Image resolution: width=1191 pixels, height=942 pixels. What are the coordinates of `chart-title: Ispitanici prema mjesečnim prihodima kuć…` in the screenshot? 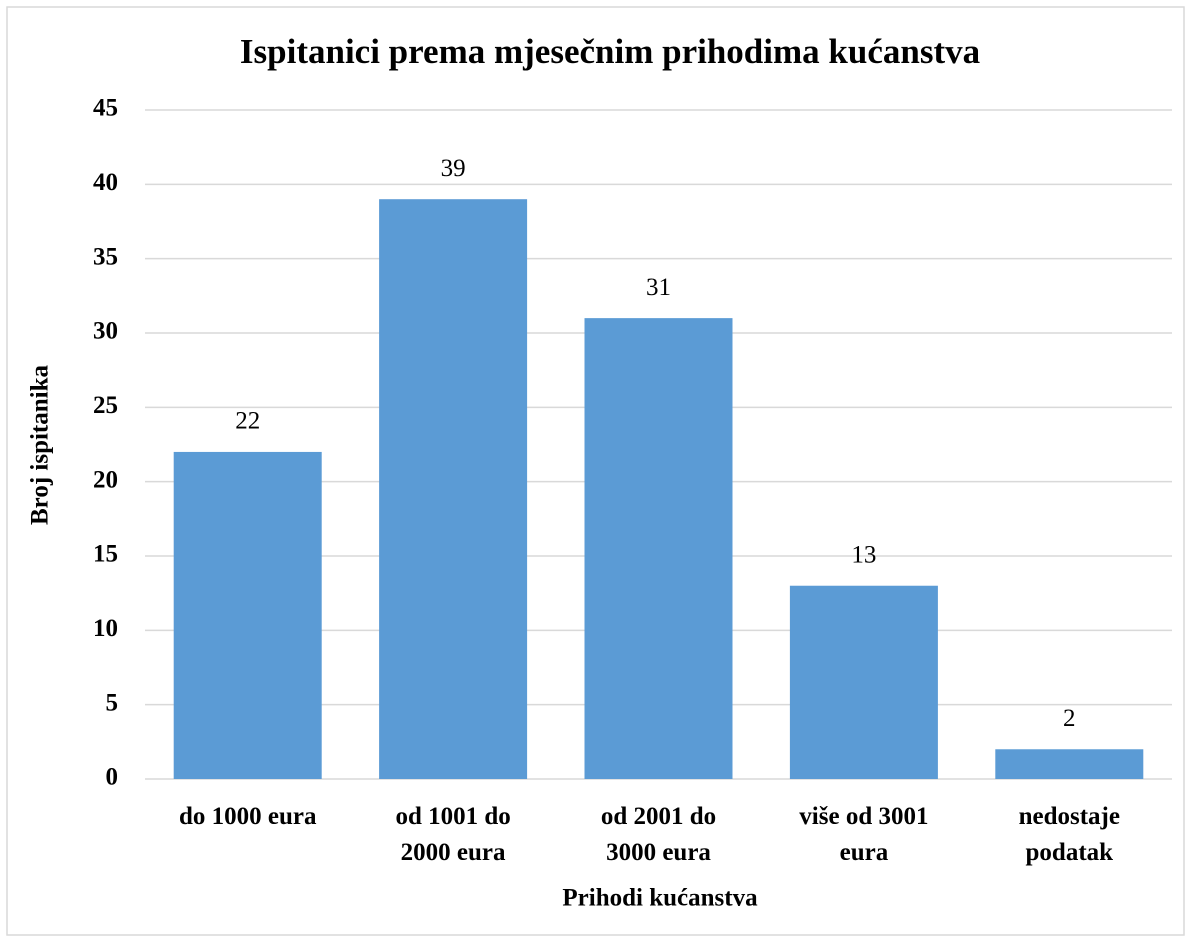 It's located at (610, 51).